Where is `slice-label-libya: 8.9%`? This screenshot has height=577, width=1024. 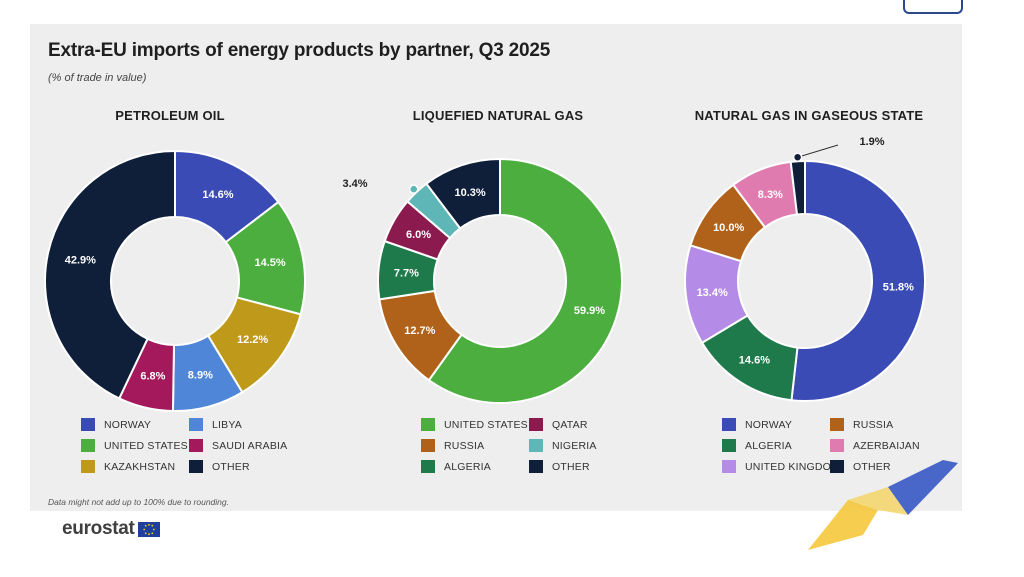
slice-label-libya: 8.9% is located at coordinates (200, 376).